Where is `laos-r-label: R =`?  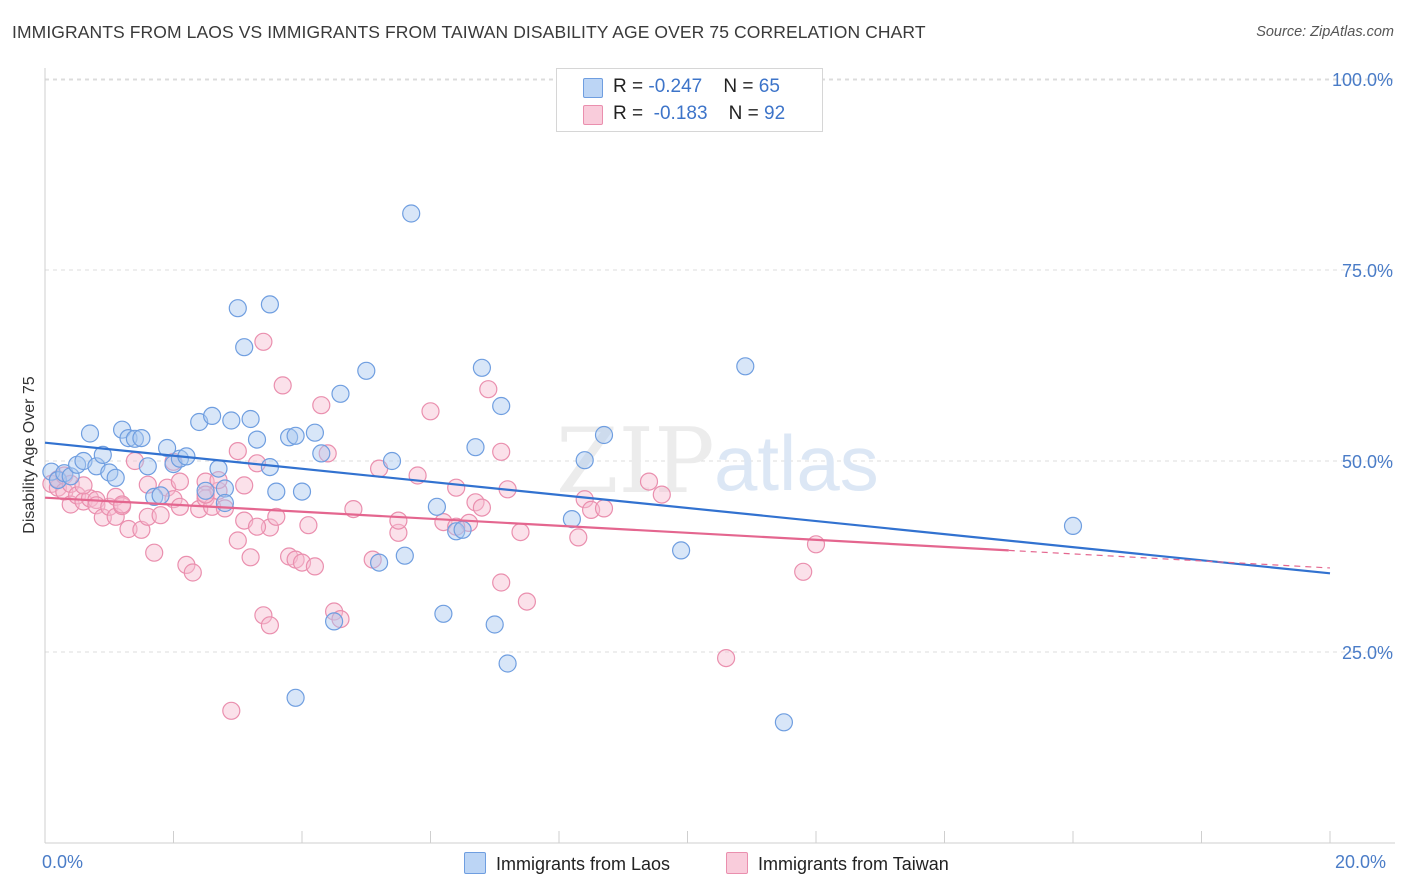
laos-r-label: R = is located at coordinates (631, 86).